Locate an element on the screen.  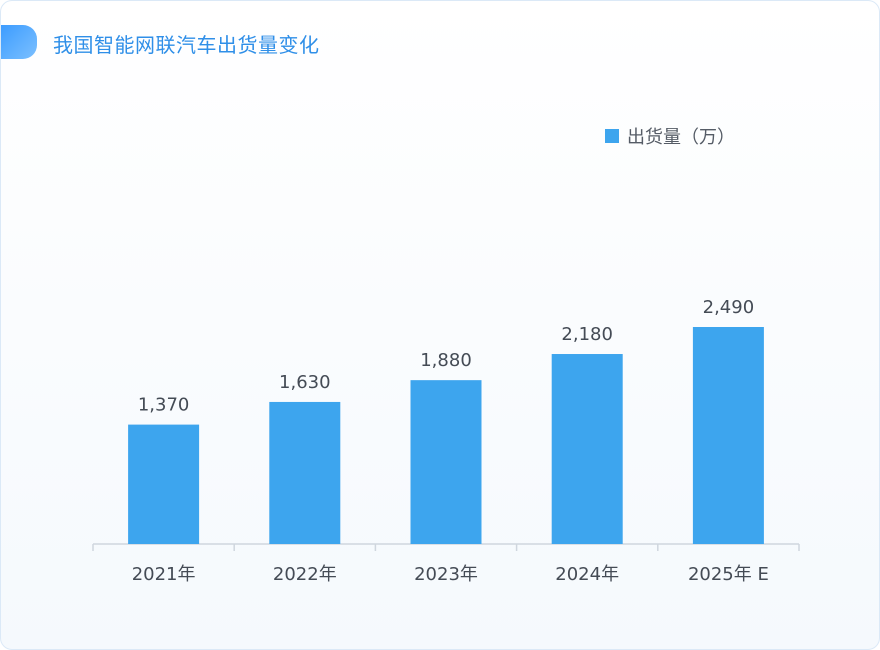
data-label: 1,880 is located at coordinates (446, 360).